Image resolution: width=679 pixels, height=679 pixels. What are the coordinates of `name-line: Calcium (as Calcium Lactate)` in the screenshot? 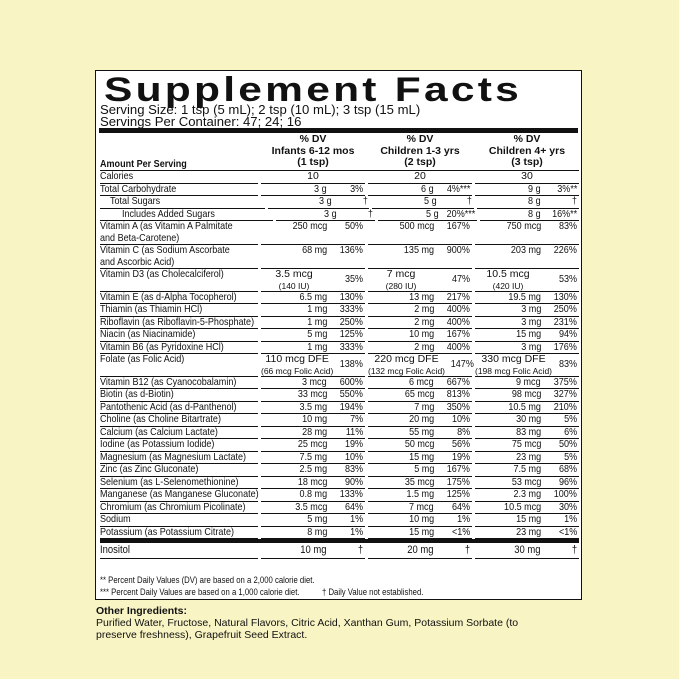 It's located at (179, 432).